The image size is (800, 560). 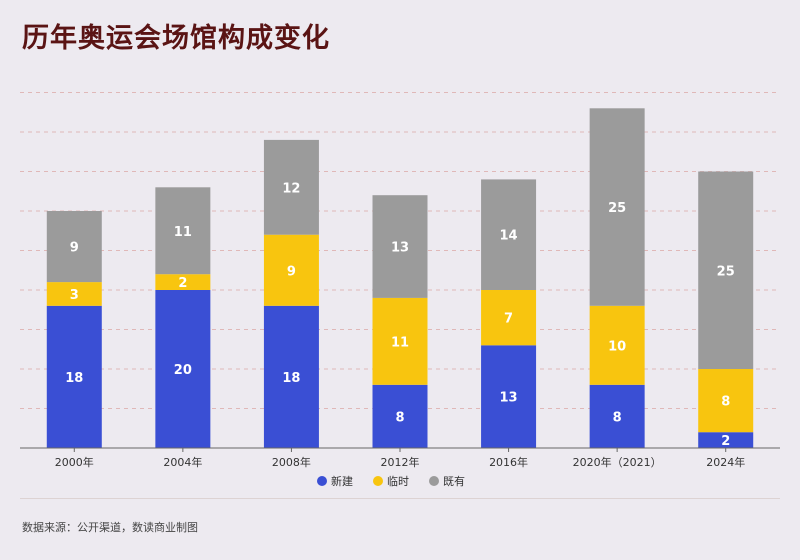 What do you see at coordinates (400, 498) in the screenshot?
I see `footer-divider` at bounding box center [400, 498].